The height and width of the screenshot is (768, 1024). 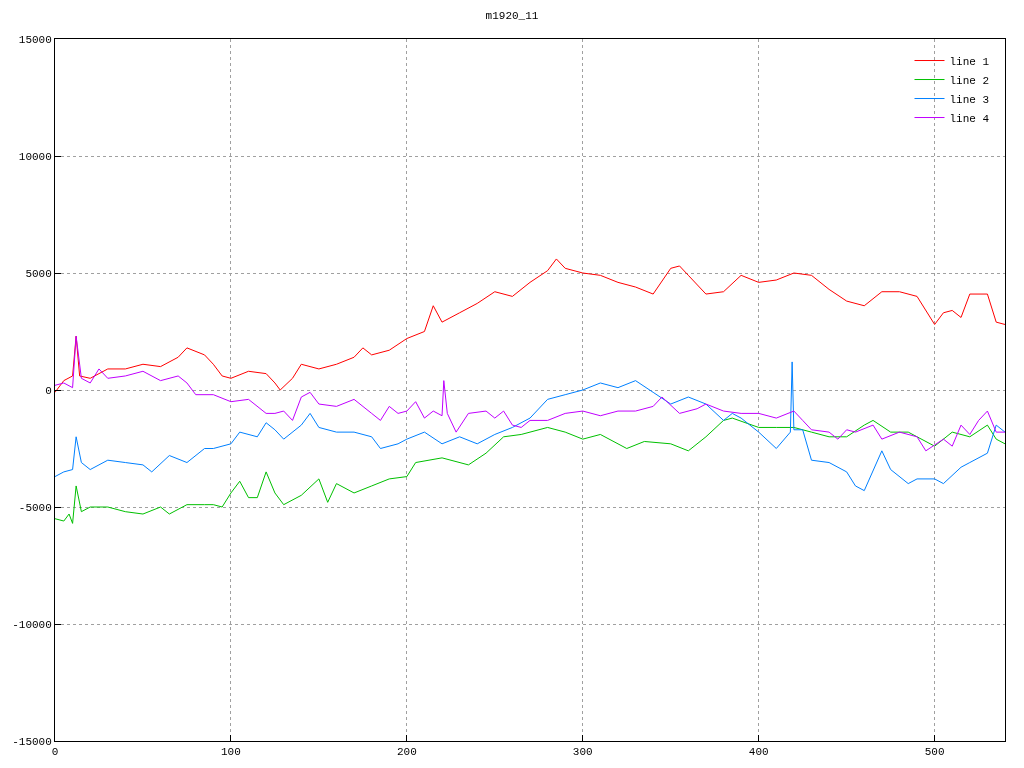 I want to click on x-tick-label: 300, so click(x=582, y=752).